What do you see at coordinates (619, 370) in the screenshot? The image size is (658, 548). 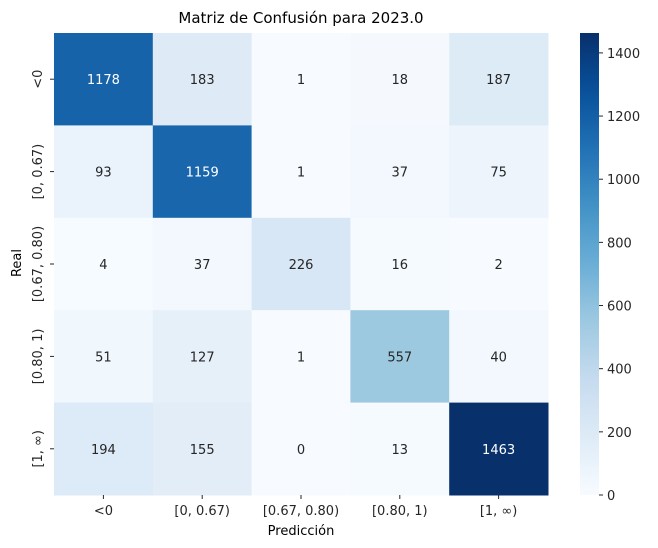 I see `colorbar-tick-label: 400` at bounding box center [619, 370].